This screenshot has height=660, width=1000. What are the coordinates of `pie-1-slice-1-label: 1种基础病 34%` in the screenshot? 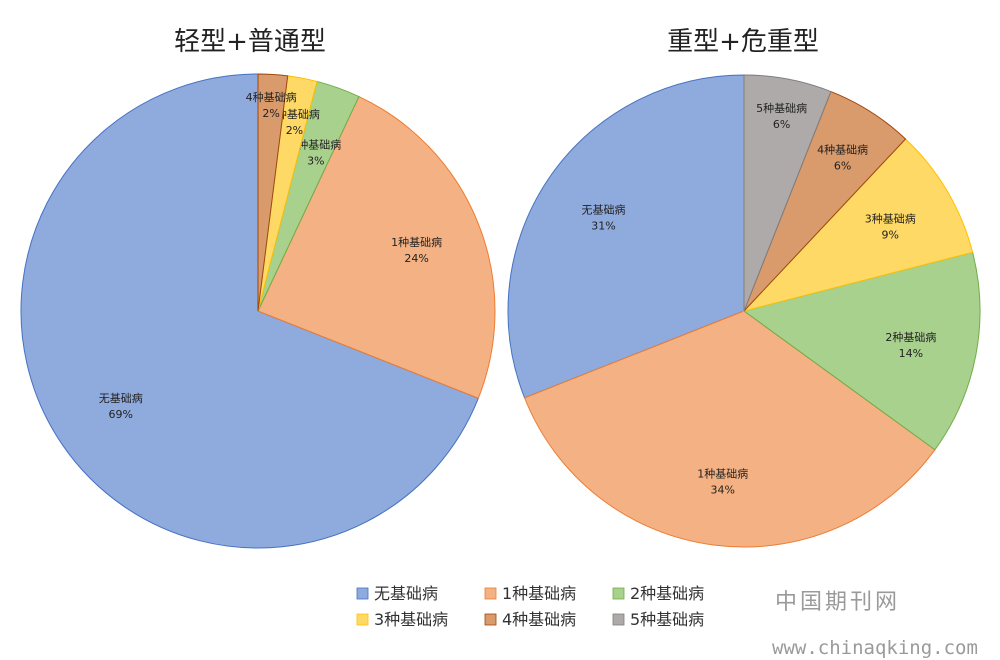 It's located at (722, 482).